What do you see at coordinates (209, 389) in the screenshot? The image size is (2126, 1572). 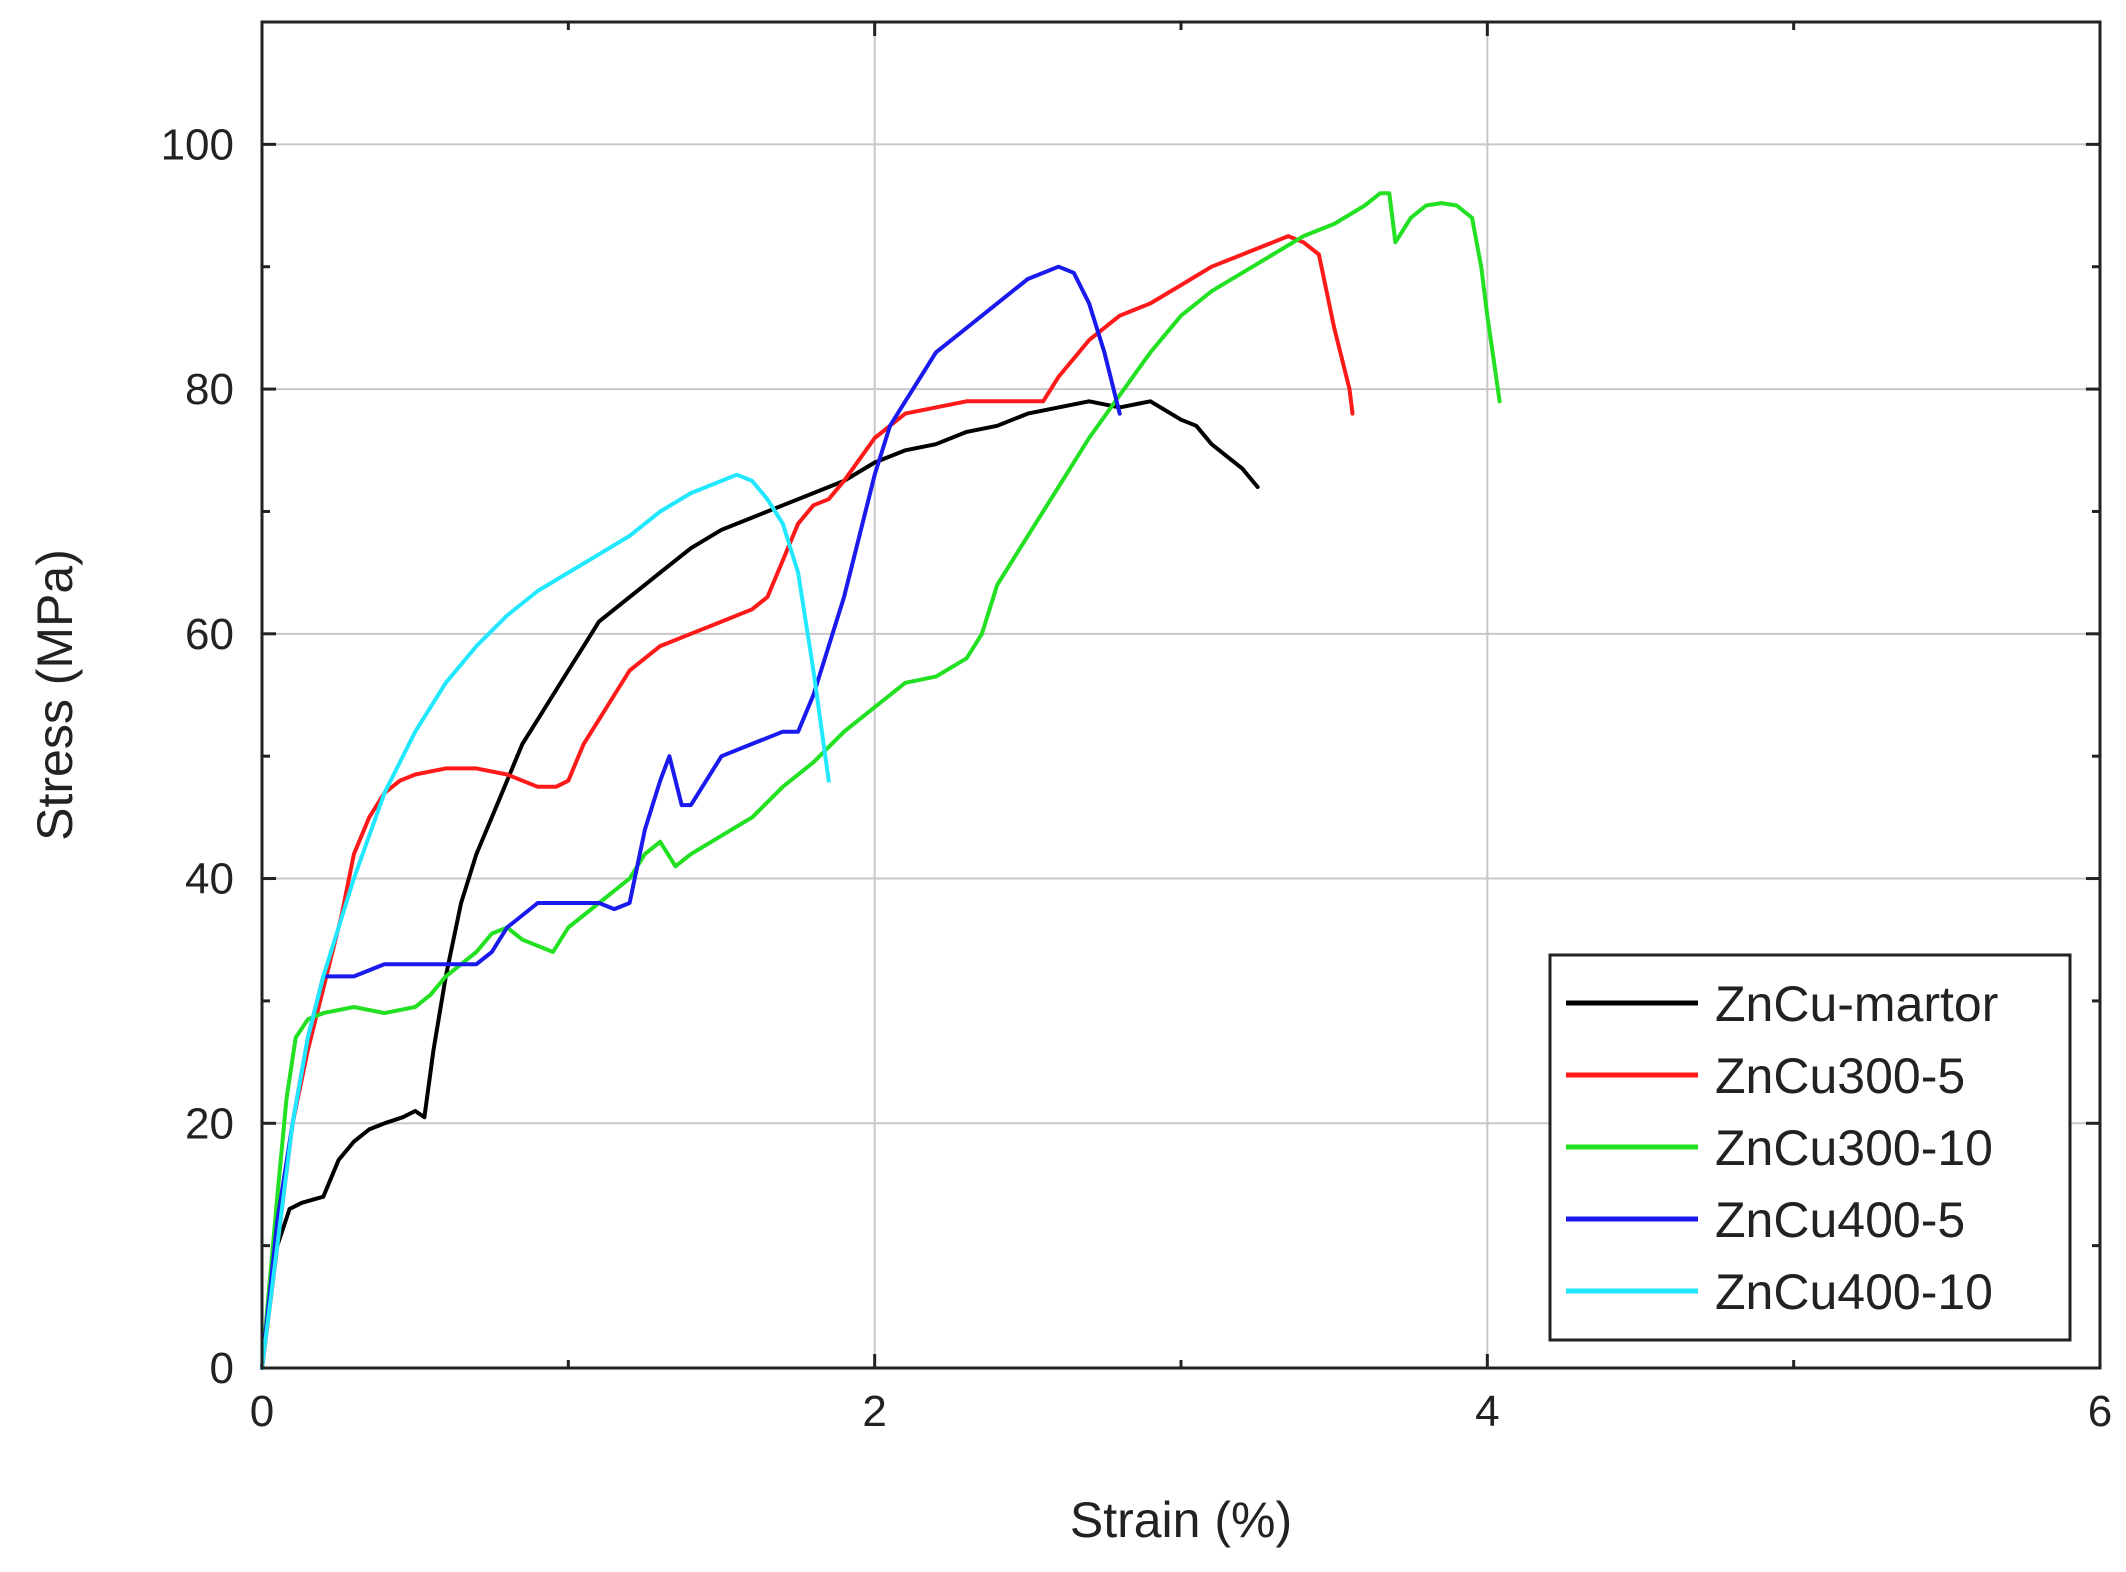 I see `y-tick-label: 80` at bounding box center [209, 389].